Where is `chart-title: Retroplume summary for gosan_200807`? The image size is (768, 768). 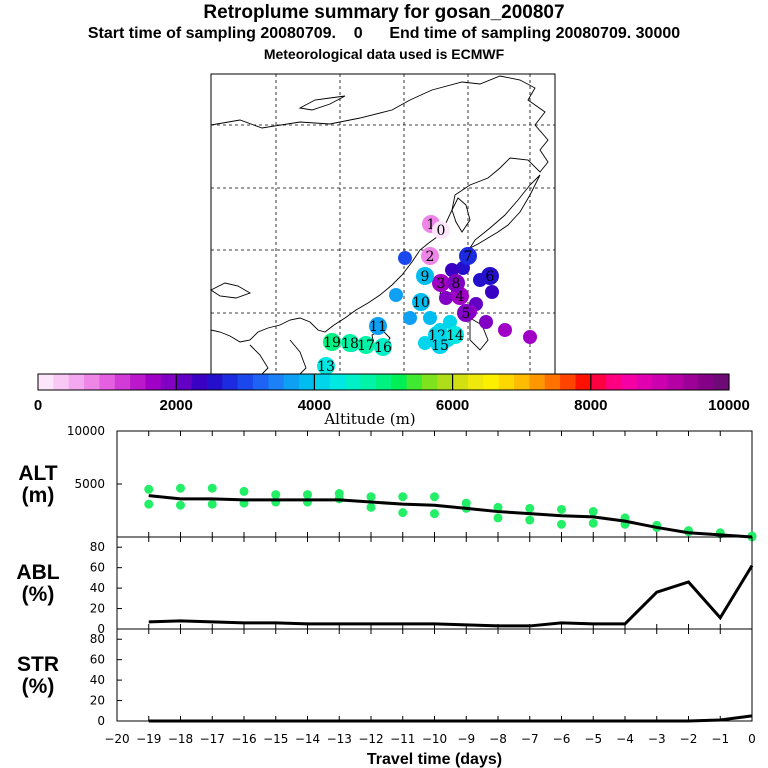
chart-title: Retroplume summary for gosan_200807 is located at coordinates (384, 12).